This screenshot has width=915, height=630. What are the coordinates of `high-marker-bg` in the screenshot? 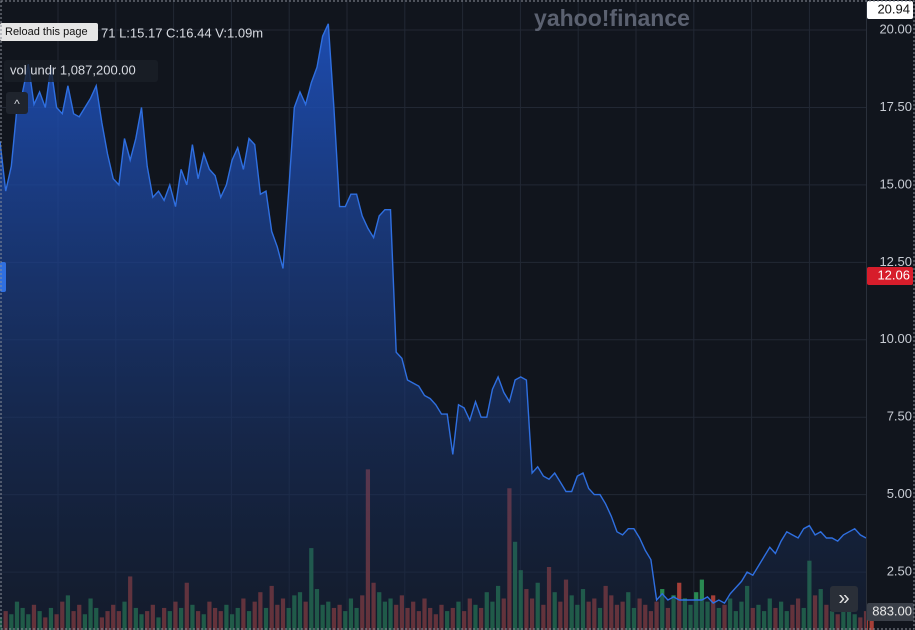 It's located at (890, 10).